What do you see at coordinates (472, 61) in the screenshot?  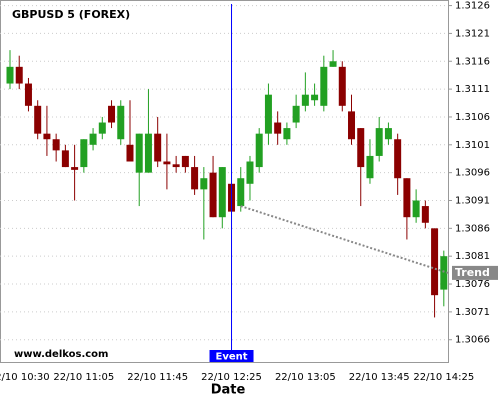 I see `y-tick-label: 1.3116` at bounding box center [472, 61].